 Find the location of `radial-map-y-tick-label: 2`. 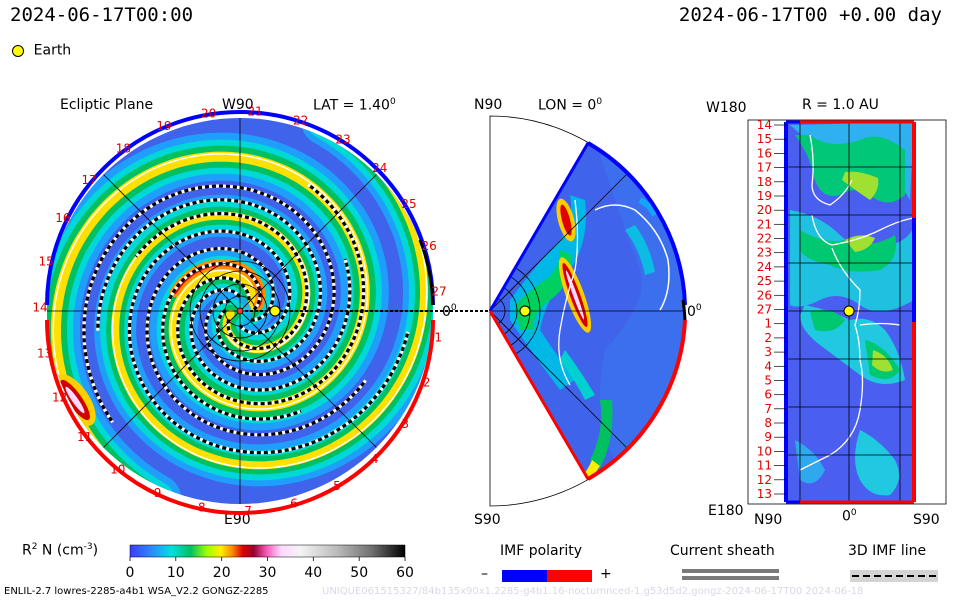

radial-map-y-tick-label: 2 is located at coordinates (768, 338).